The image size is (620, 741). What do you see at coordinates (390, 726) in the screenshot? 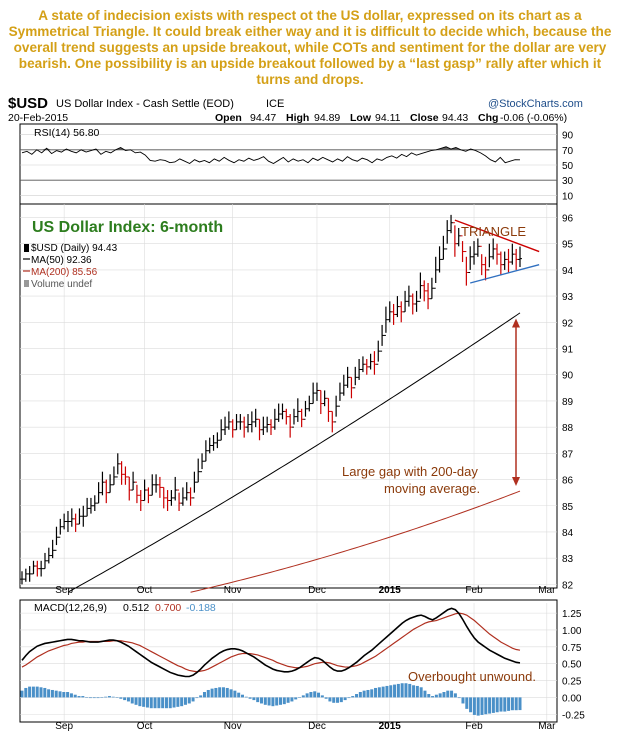
I see `macd-x-label: 2015` at bounding box center [390, 726].